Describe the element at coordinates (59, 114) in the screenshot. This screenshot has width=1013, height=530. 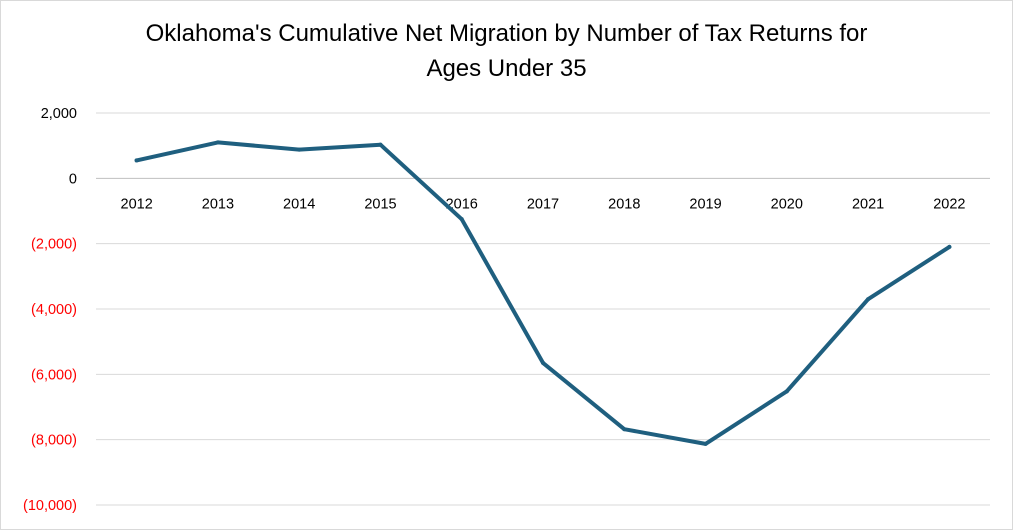
I see `y-tick-label: 2,000` at that location.